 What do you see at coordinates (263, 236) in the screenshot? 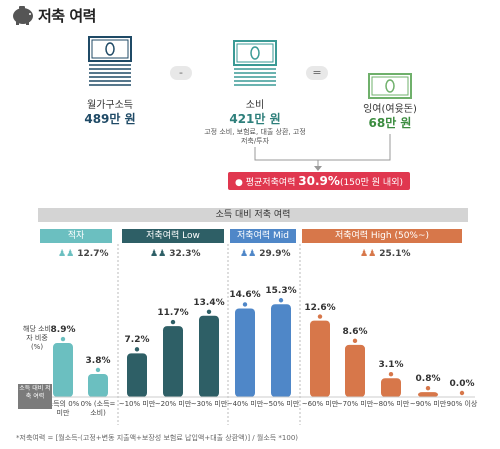
I see `group-tag-mid: 저축여력 Mid` at bounding box center [263, 236].